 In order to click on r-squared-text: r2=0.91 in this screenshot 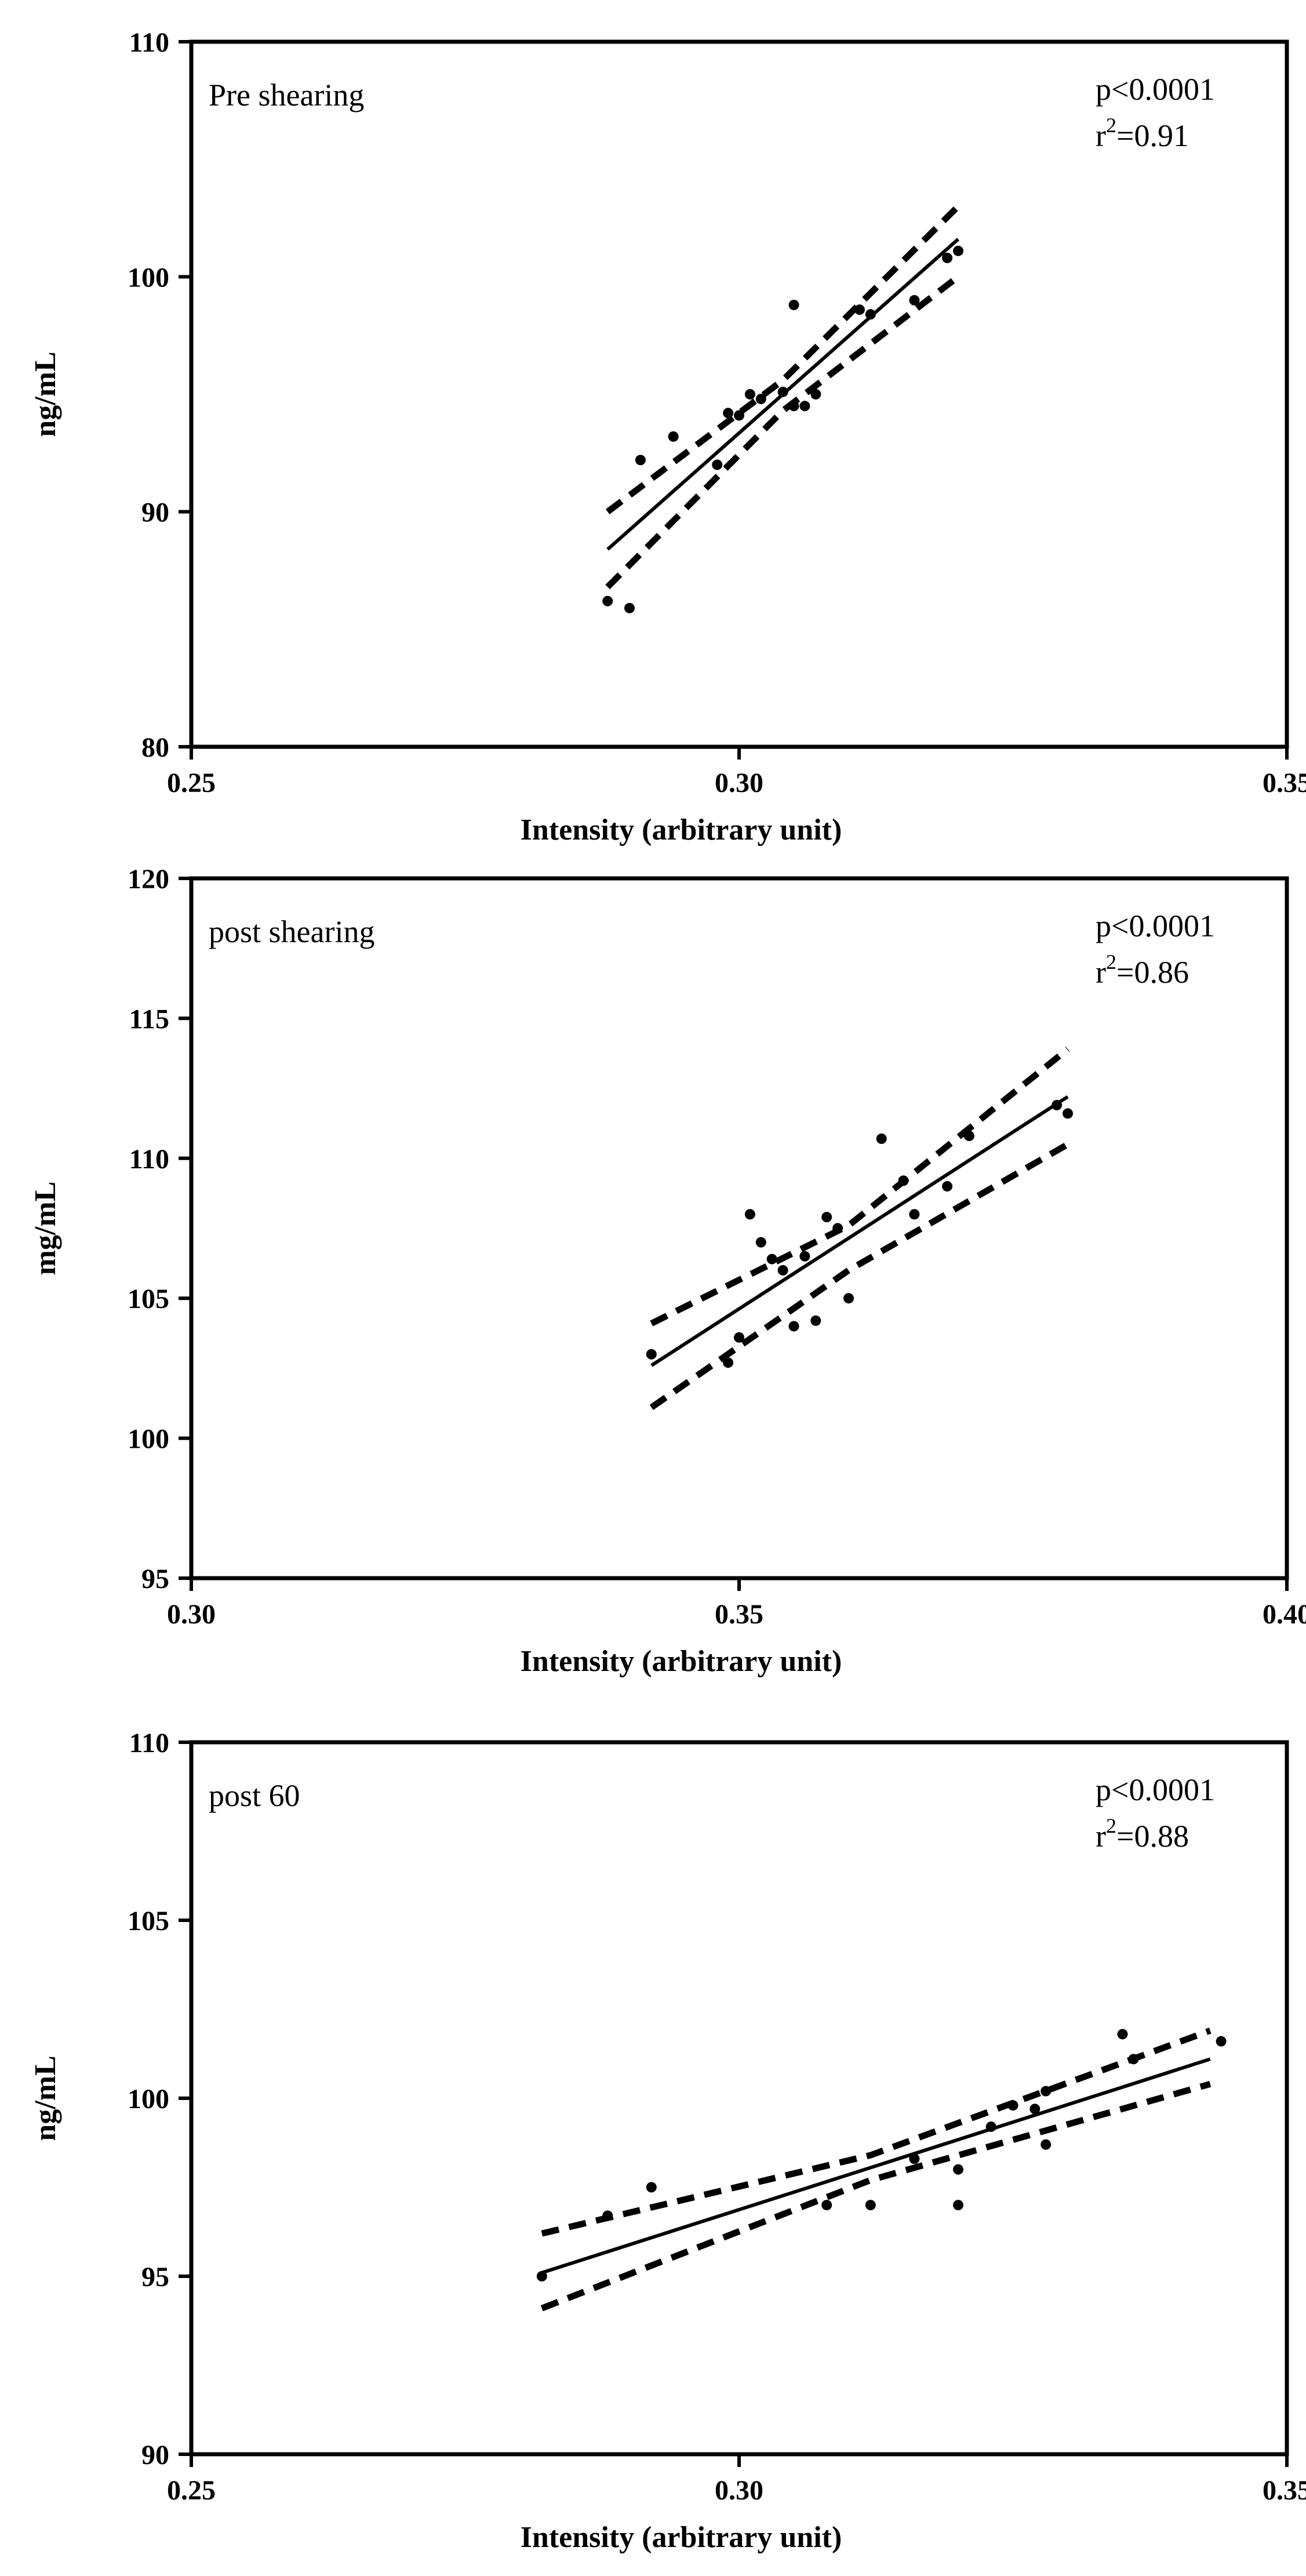, I will do `click(1142, 133)`.